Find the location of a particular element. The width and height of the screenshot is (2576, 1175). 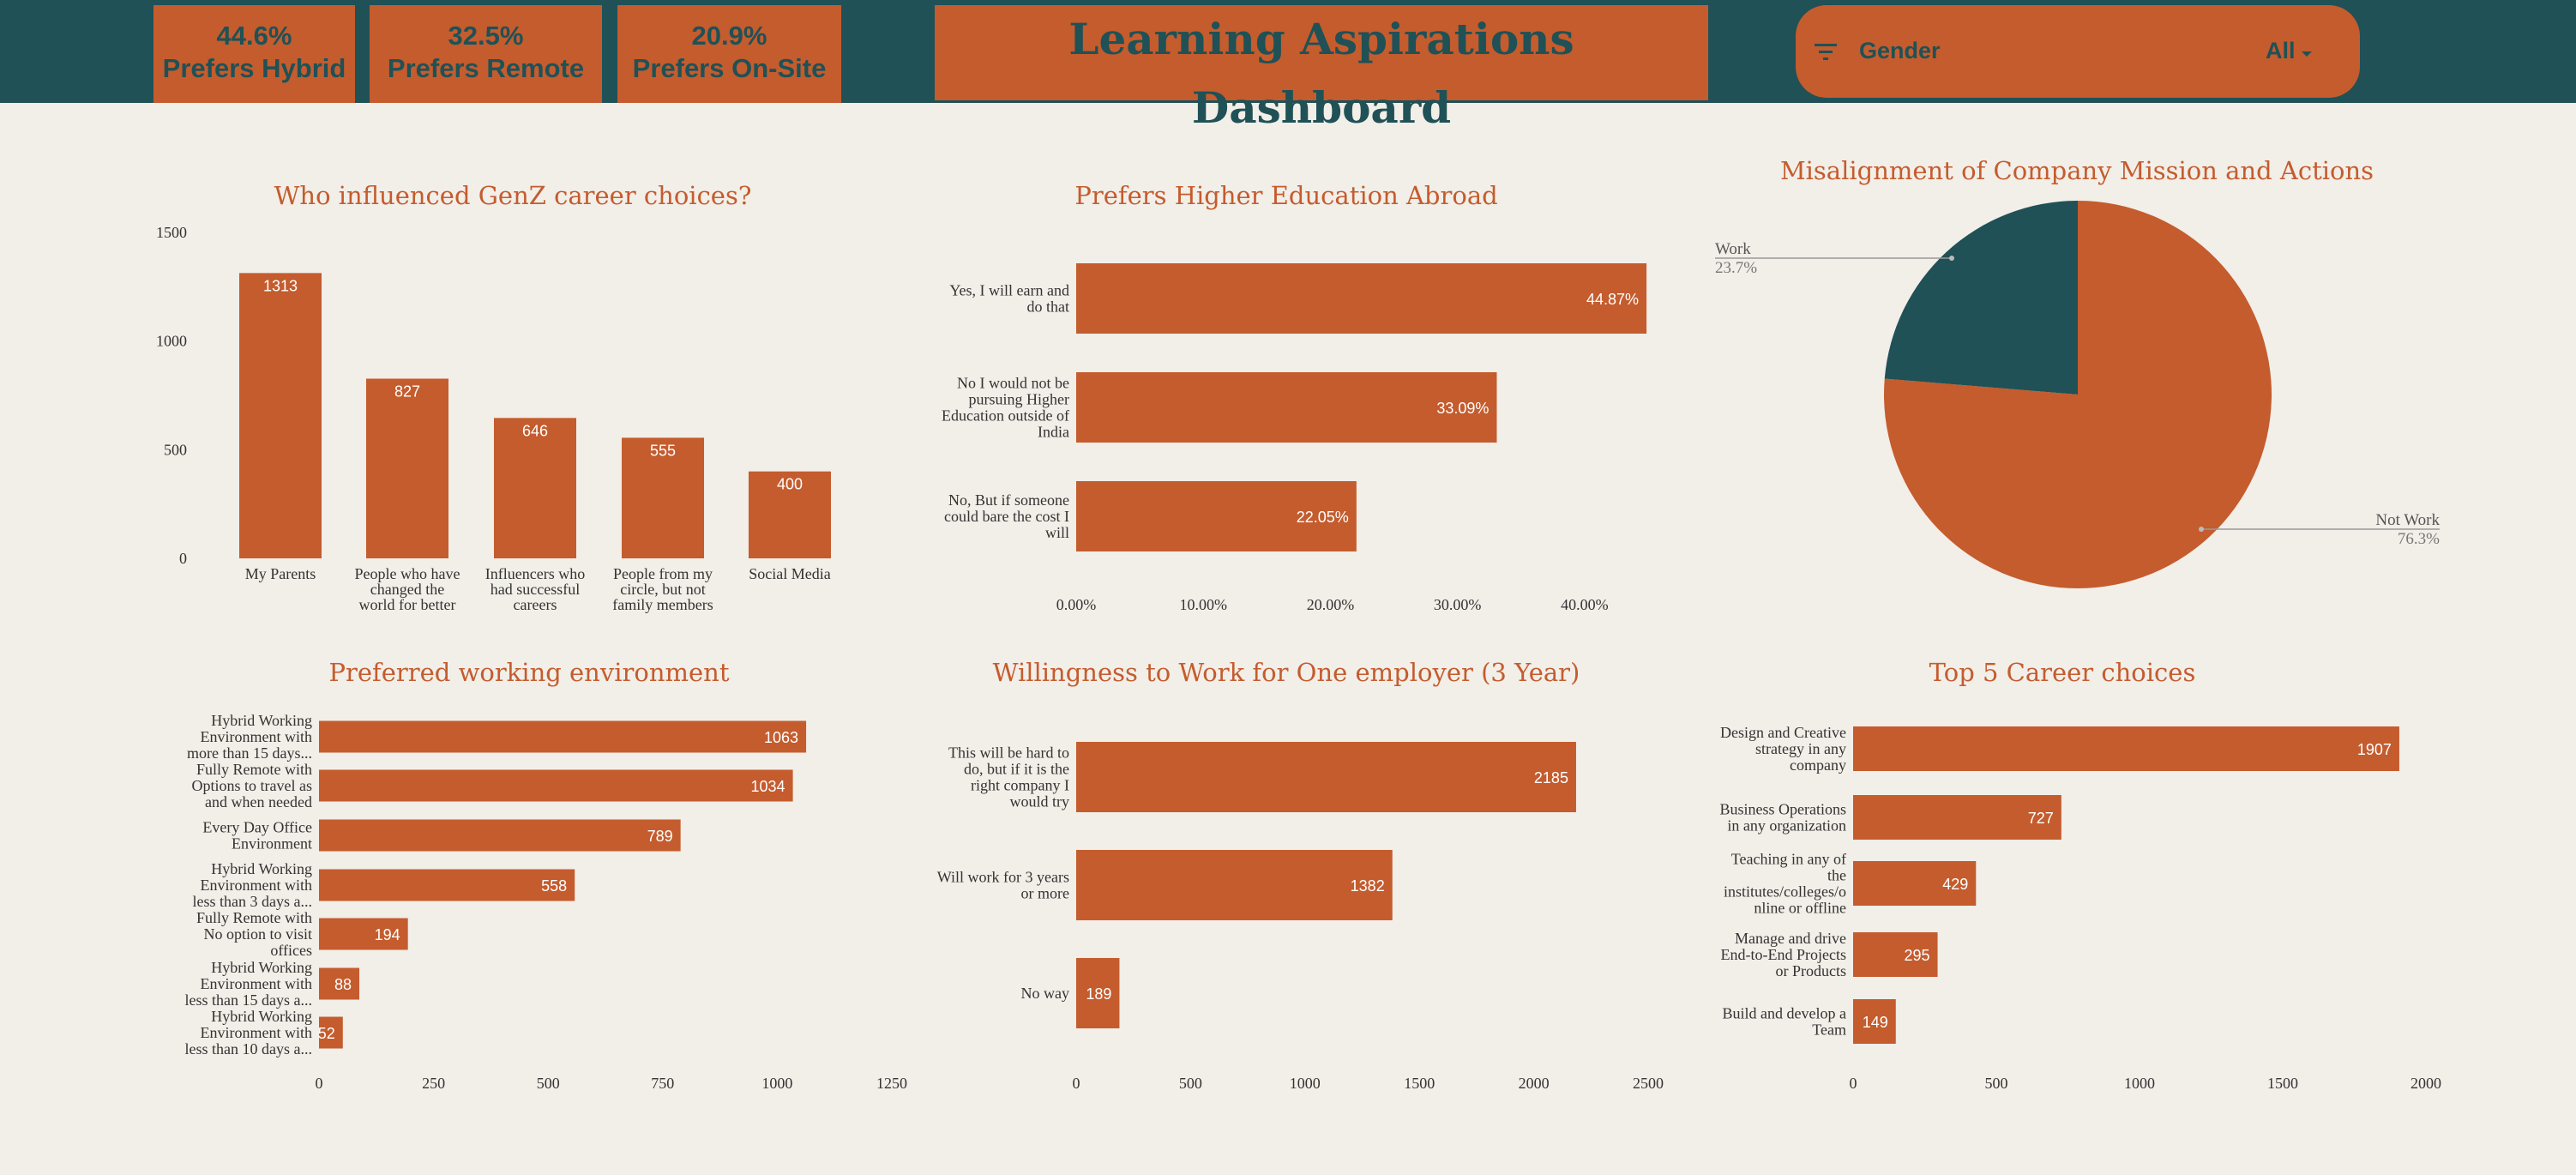

category-label: Influencers who had successful careers is located at coordinates (535, 589).